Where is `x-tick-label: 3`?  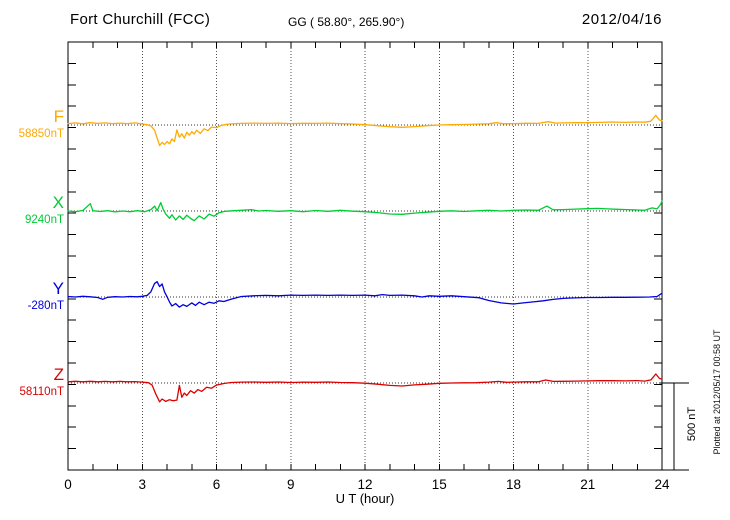 x-tick-label: 3 is located at coordinates (142, 484).